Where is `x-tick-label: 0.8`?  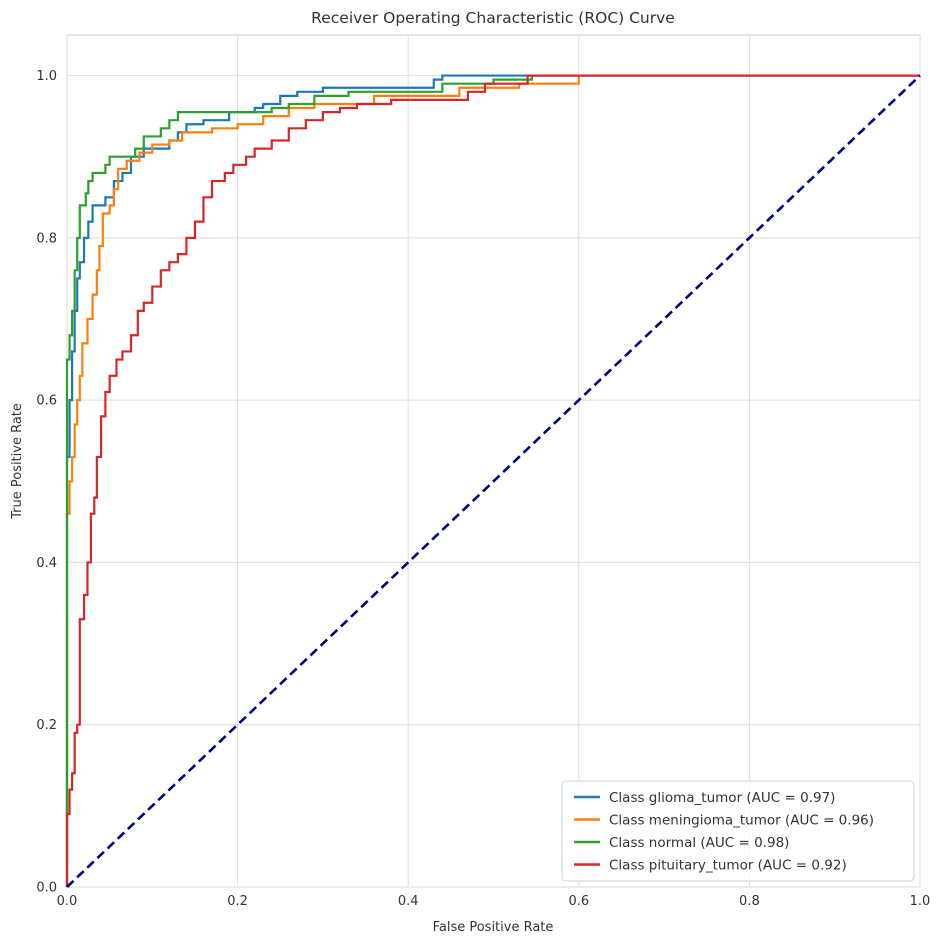
x-tick-label: 0.8 is located at coordinates (749, 901).